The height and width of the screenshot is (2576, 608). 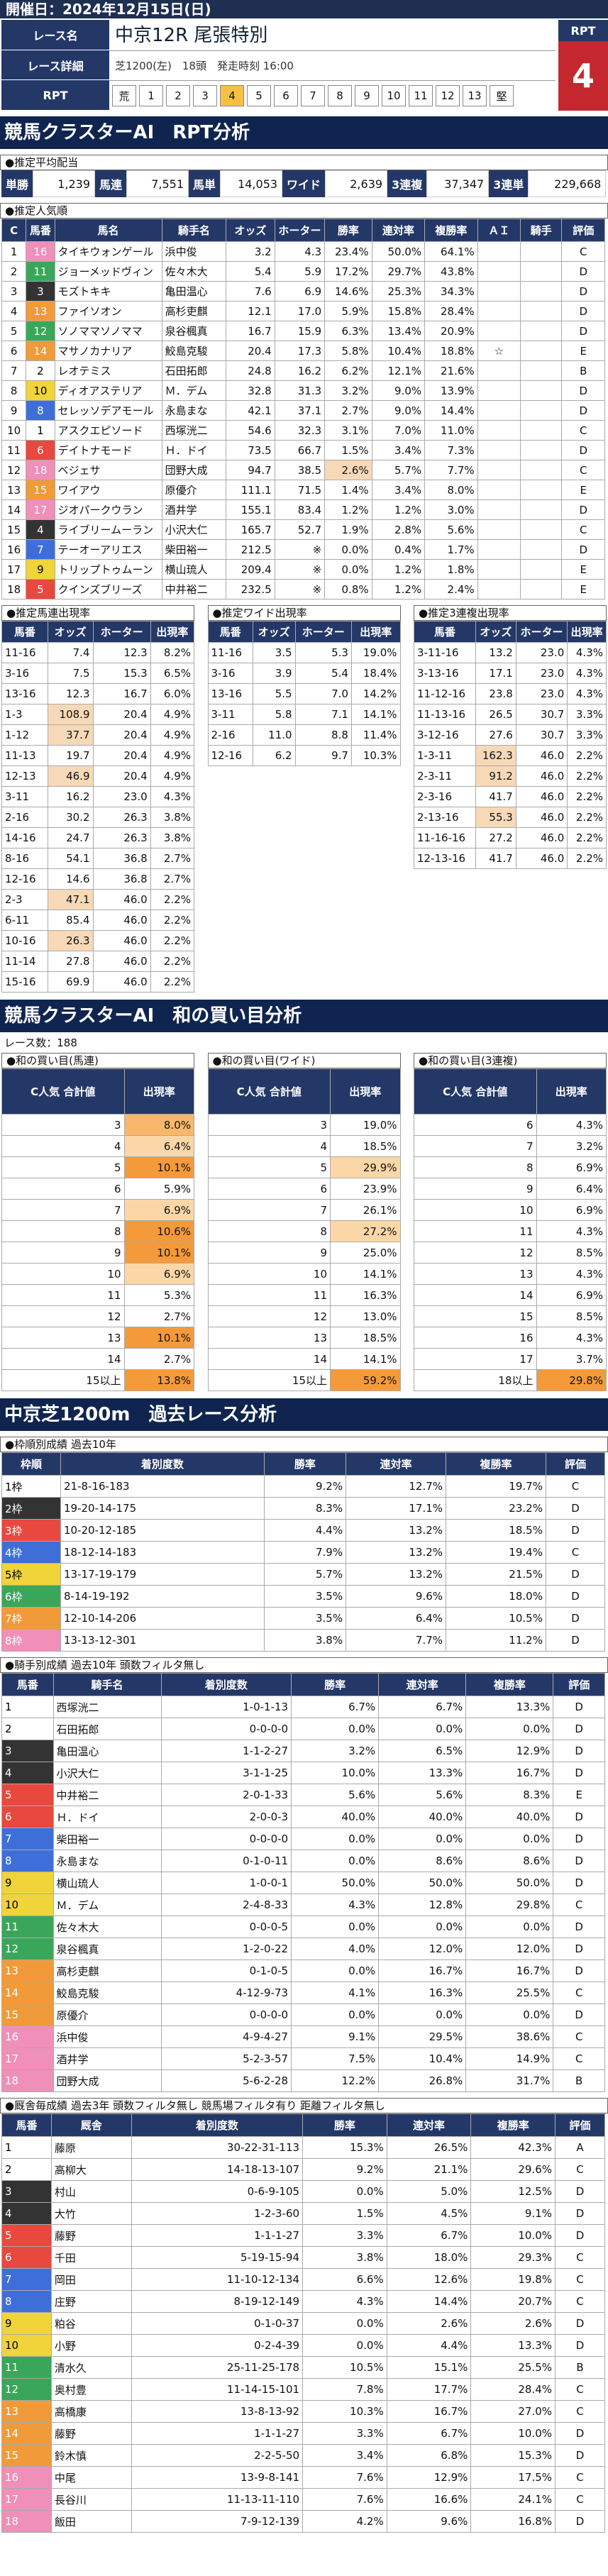 What do you see at coordinates (422, 1861) in the screenshot?
I see `table-cell: 8.6%` at bounding box center [422, 1861].